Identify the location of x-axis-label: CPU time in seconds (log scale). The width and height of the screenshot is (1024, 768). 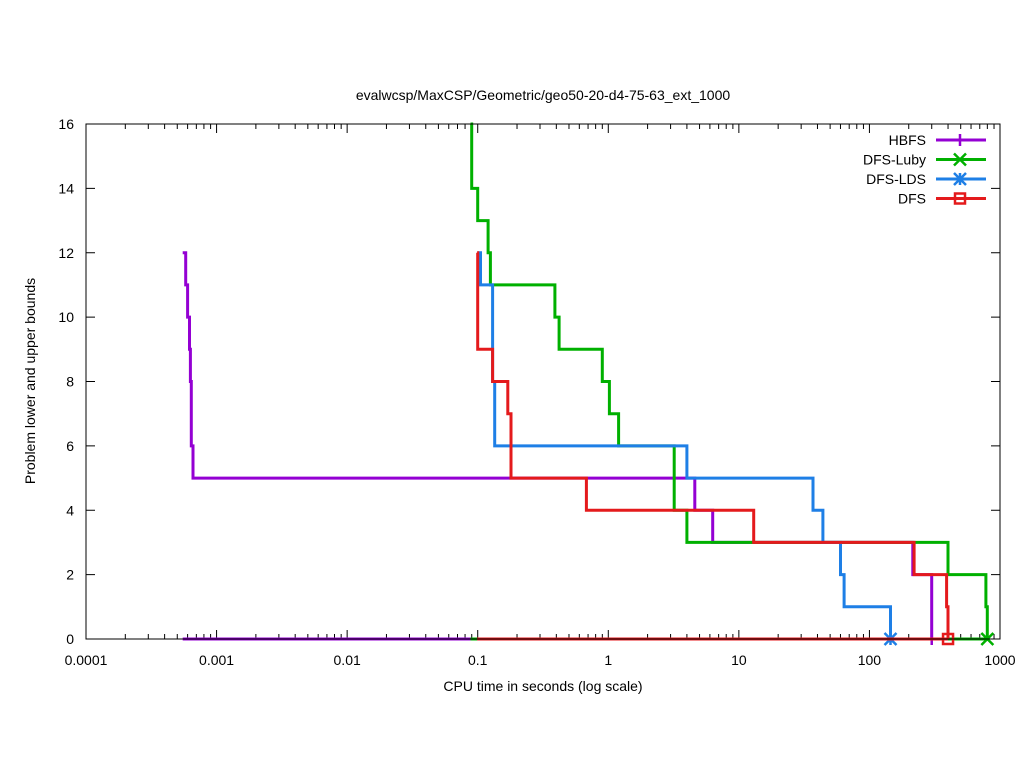
(542, 686).